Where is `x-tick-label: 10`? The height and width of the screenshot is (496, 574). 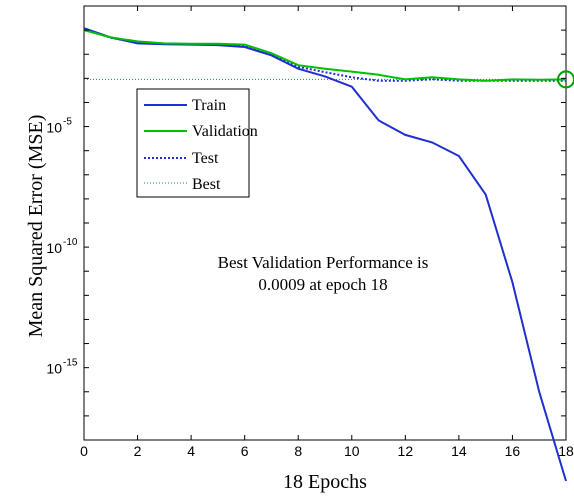
x-tick-label: 10 is located at coordinates (352, 451).